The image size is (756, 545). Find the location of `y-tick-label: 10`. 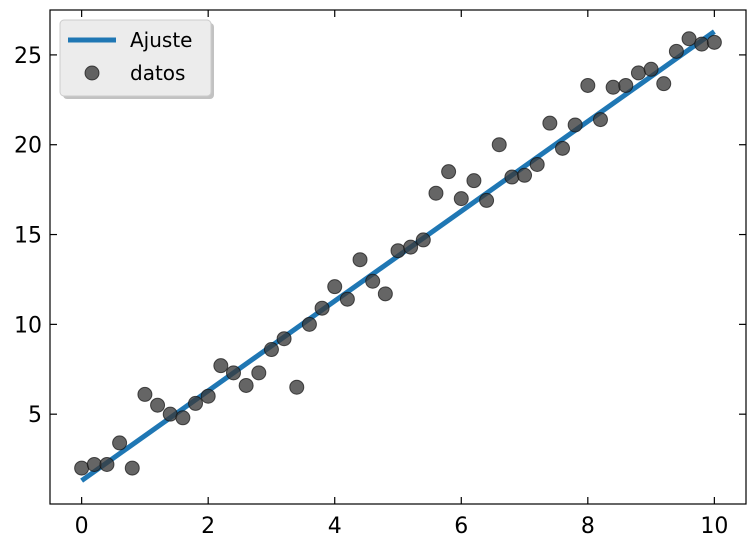

y-tick-label: 10 is located at coordinates (28, 325).